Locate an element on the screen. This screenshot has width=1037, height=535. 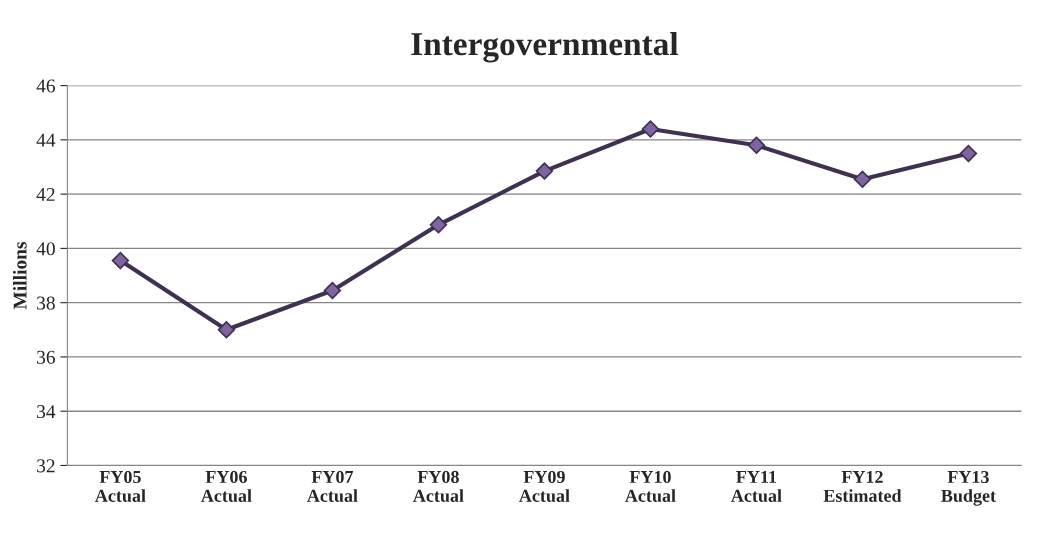
y-tick-label: 36 is located at coordinates (46, 357).